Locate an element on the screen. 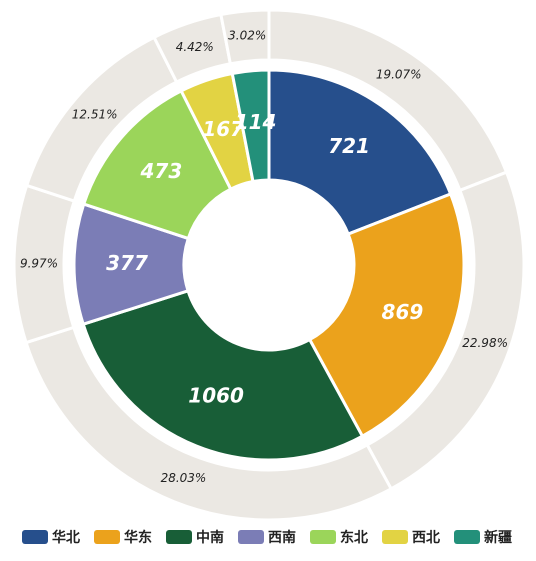 This screenshot has height=561, width=536. value-label: 869 is located at coordinates (403, 312).